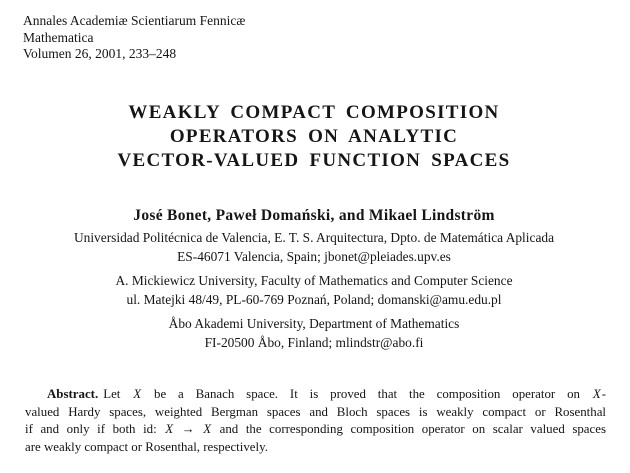 This screenshot has height=473, width=630. What do you see at coordinates (118, 394) in the screenshot?
I see `abstract-text-segment: Let` at bounding box center [118, 394].